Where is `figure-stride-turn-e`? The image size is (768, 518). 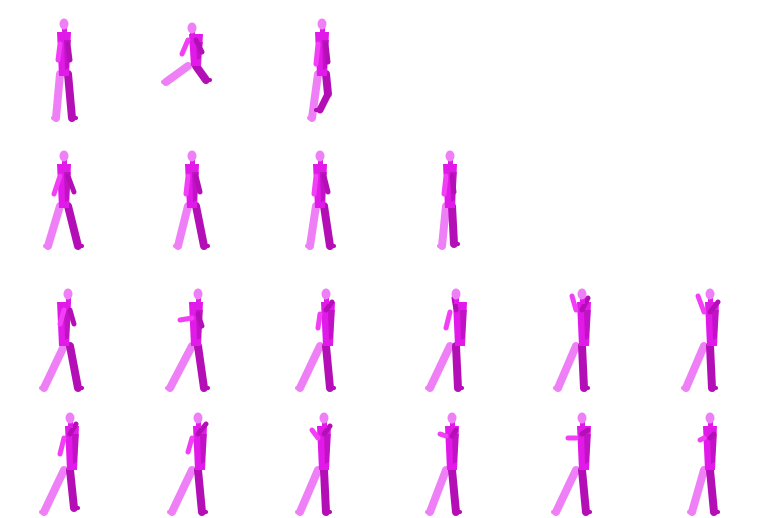
figure-stride-turn-e is located at coordinates (571, 464).